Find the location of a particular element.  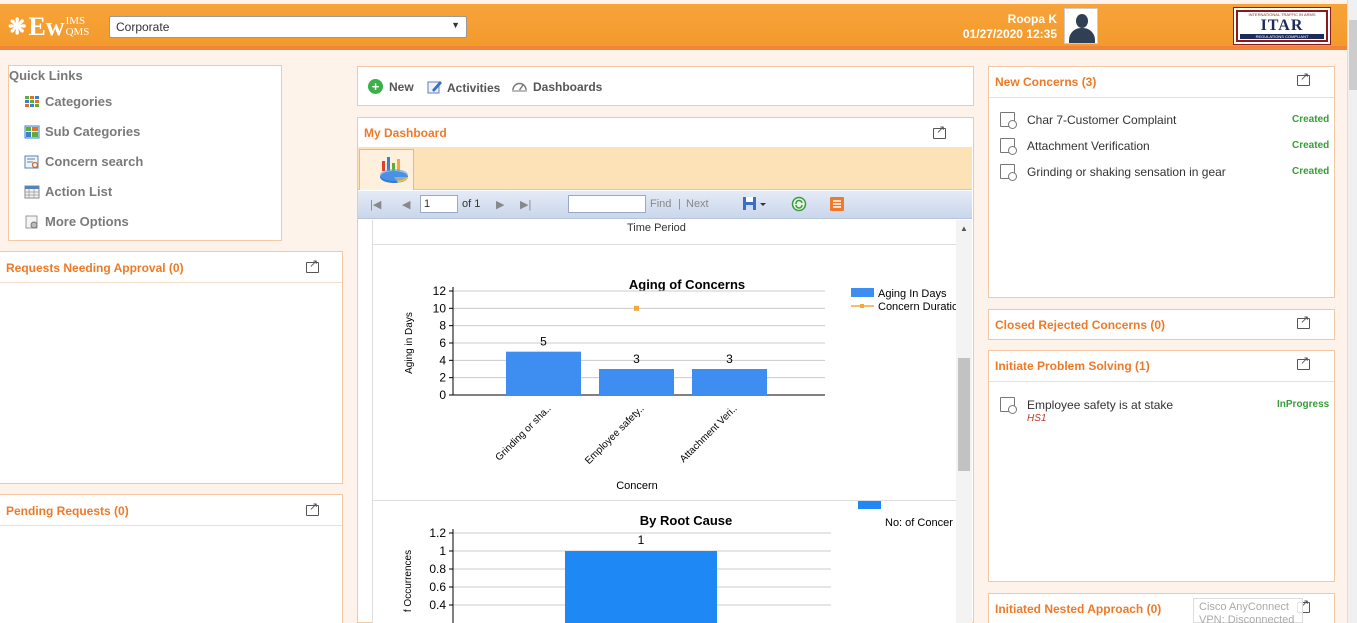

x-tick-label: Attachment Veri.. is located at coordinates (709, 434).